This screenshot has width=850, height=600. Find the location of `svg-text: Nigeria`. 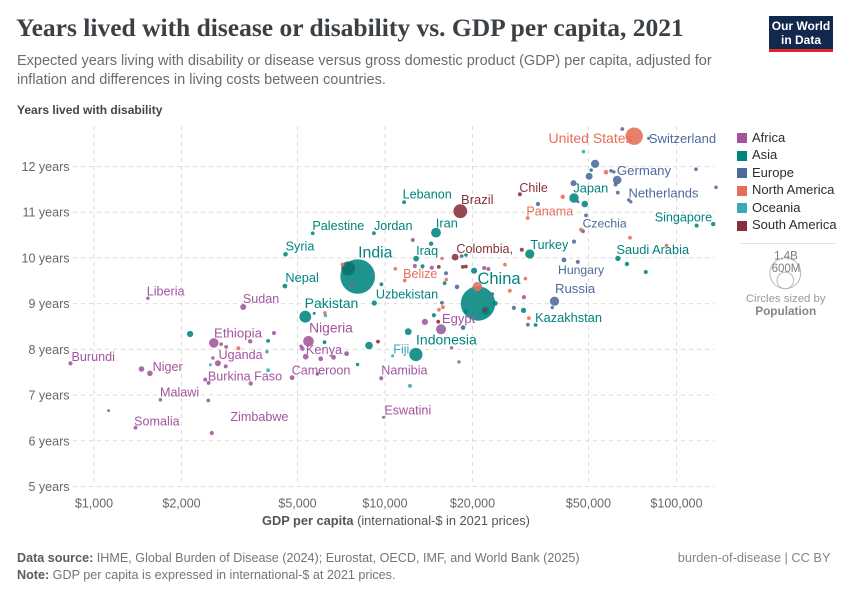

svg-text: Nigeria is located at coordinates (331, 327).